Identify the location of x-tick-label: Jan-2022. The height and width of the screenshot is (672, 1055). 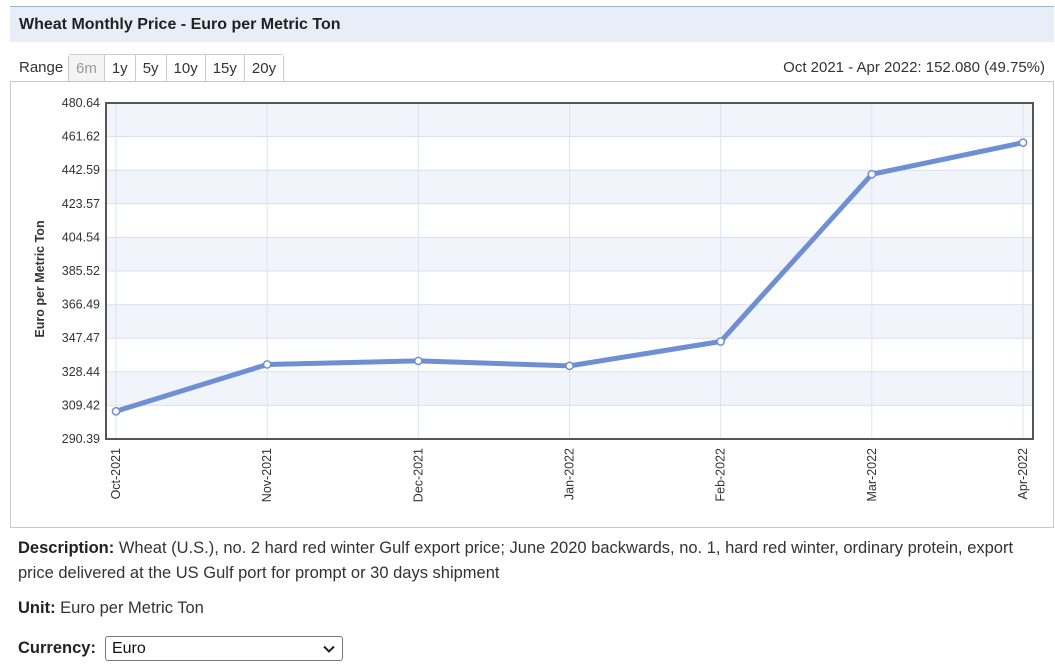
(570, 474).